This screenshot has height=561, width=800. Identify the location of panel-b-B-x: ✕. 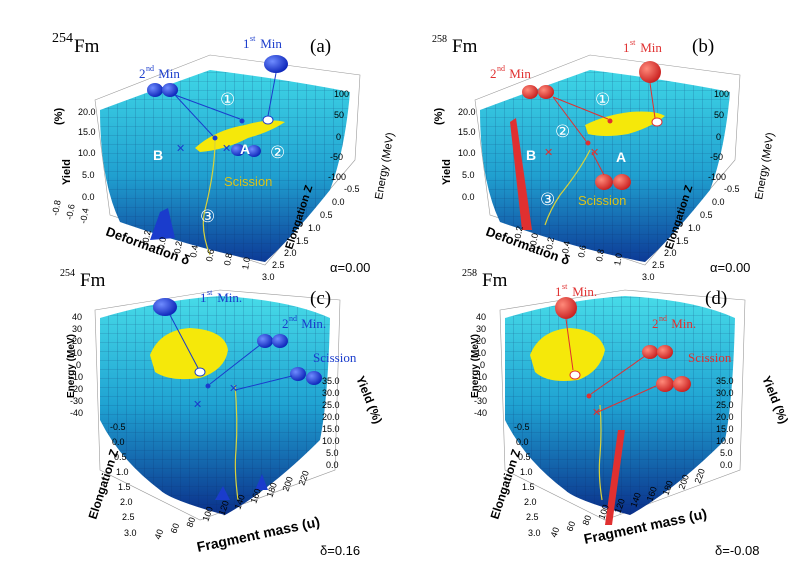
(548, 153).